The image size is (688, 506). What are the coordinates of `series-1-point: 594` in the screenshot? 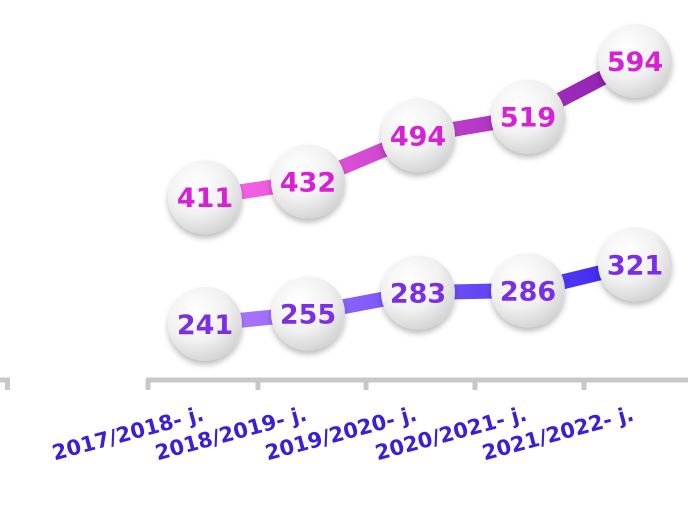 It's located at (635, 60).